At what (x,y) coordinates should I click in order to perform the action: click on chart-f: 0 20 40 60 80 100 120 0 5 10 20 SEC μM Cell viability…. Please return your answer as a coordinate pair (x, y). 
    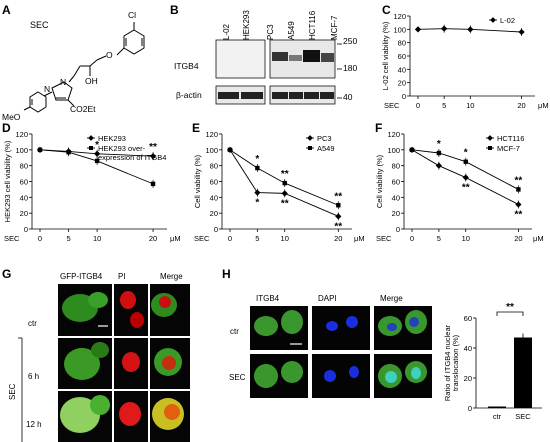
    Looking at the image, I should click on (459, 186).